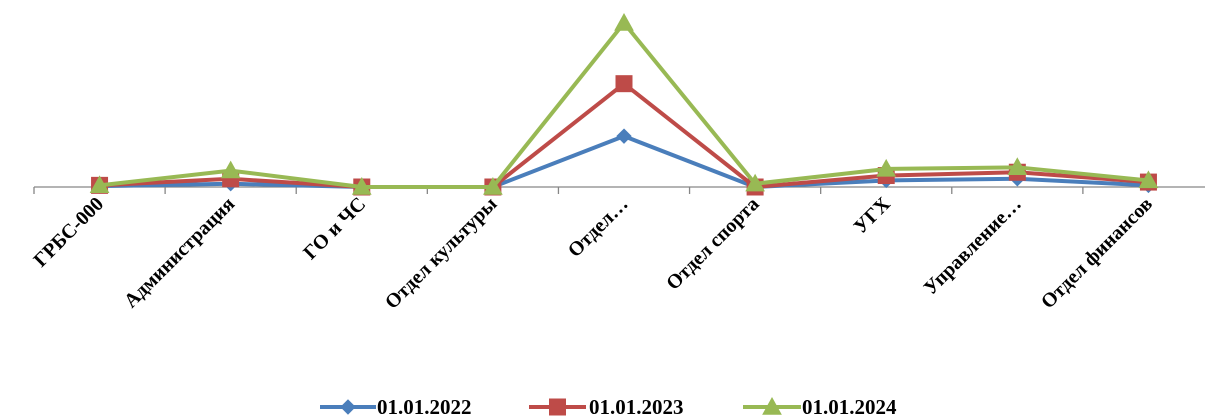  What do you see at coordinates (441, 253) in the screenshot?
I see `category-label: Отдел культуры` at bounding box center [441, 253].